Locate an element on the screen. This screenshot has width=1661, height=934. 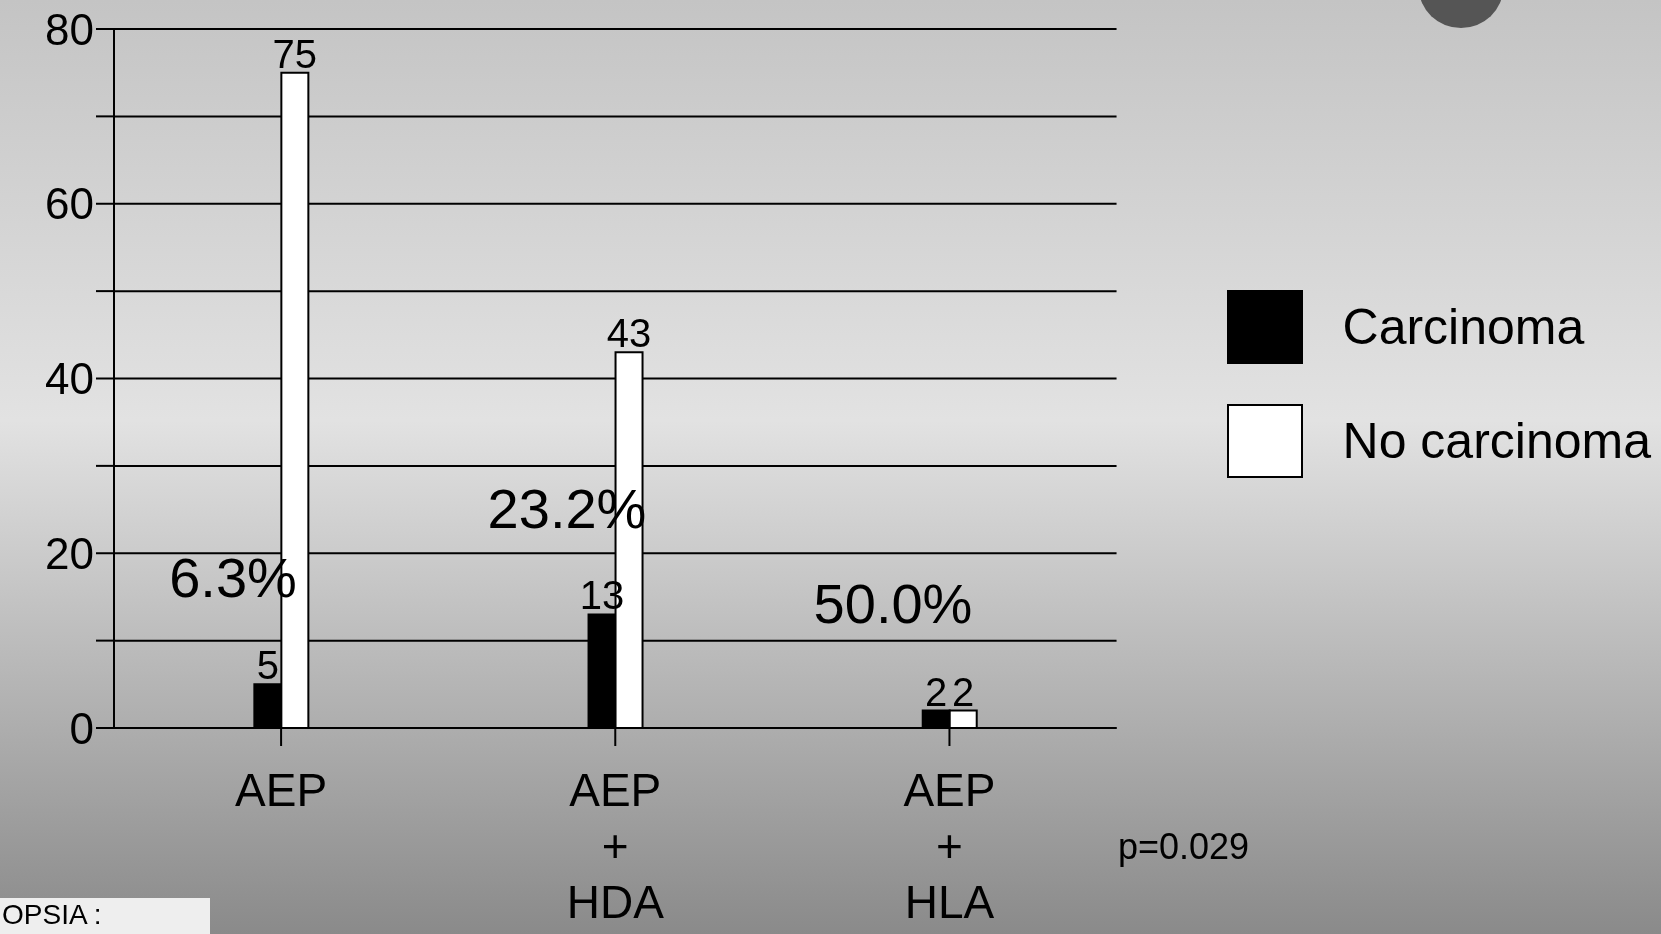
y-tick-label: 60 is located at coordinates (69, 204).